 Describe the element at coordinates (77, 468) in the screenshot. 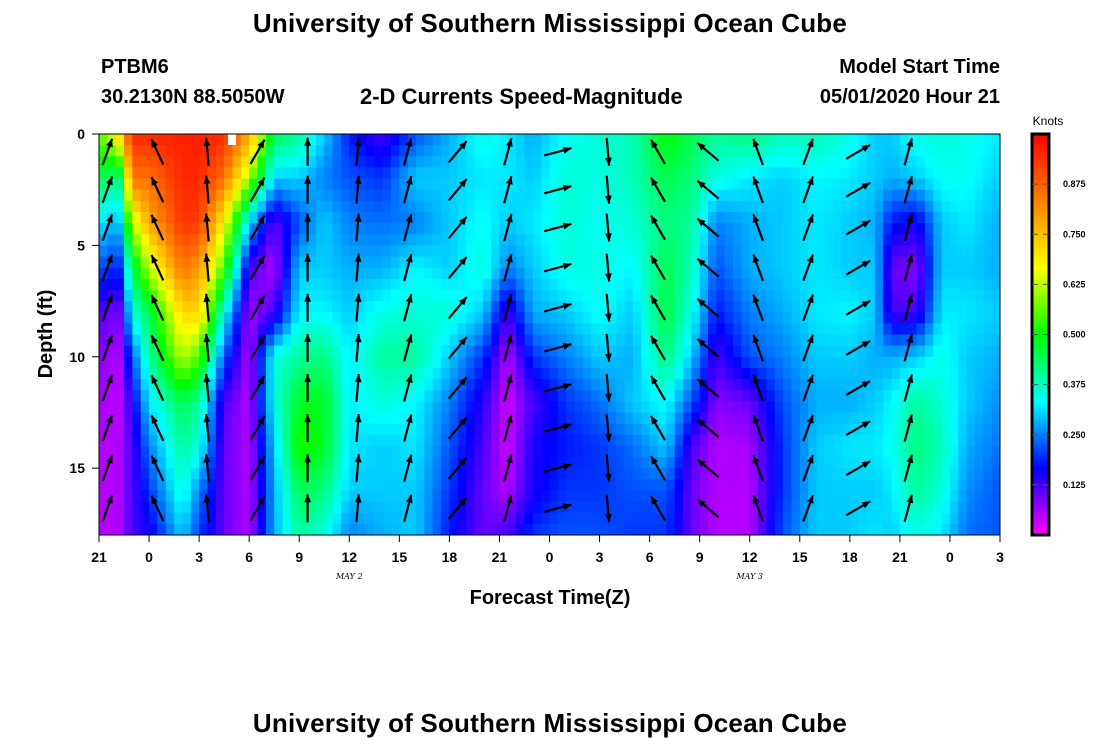

I see `y-tick-label: 15` at that location.